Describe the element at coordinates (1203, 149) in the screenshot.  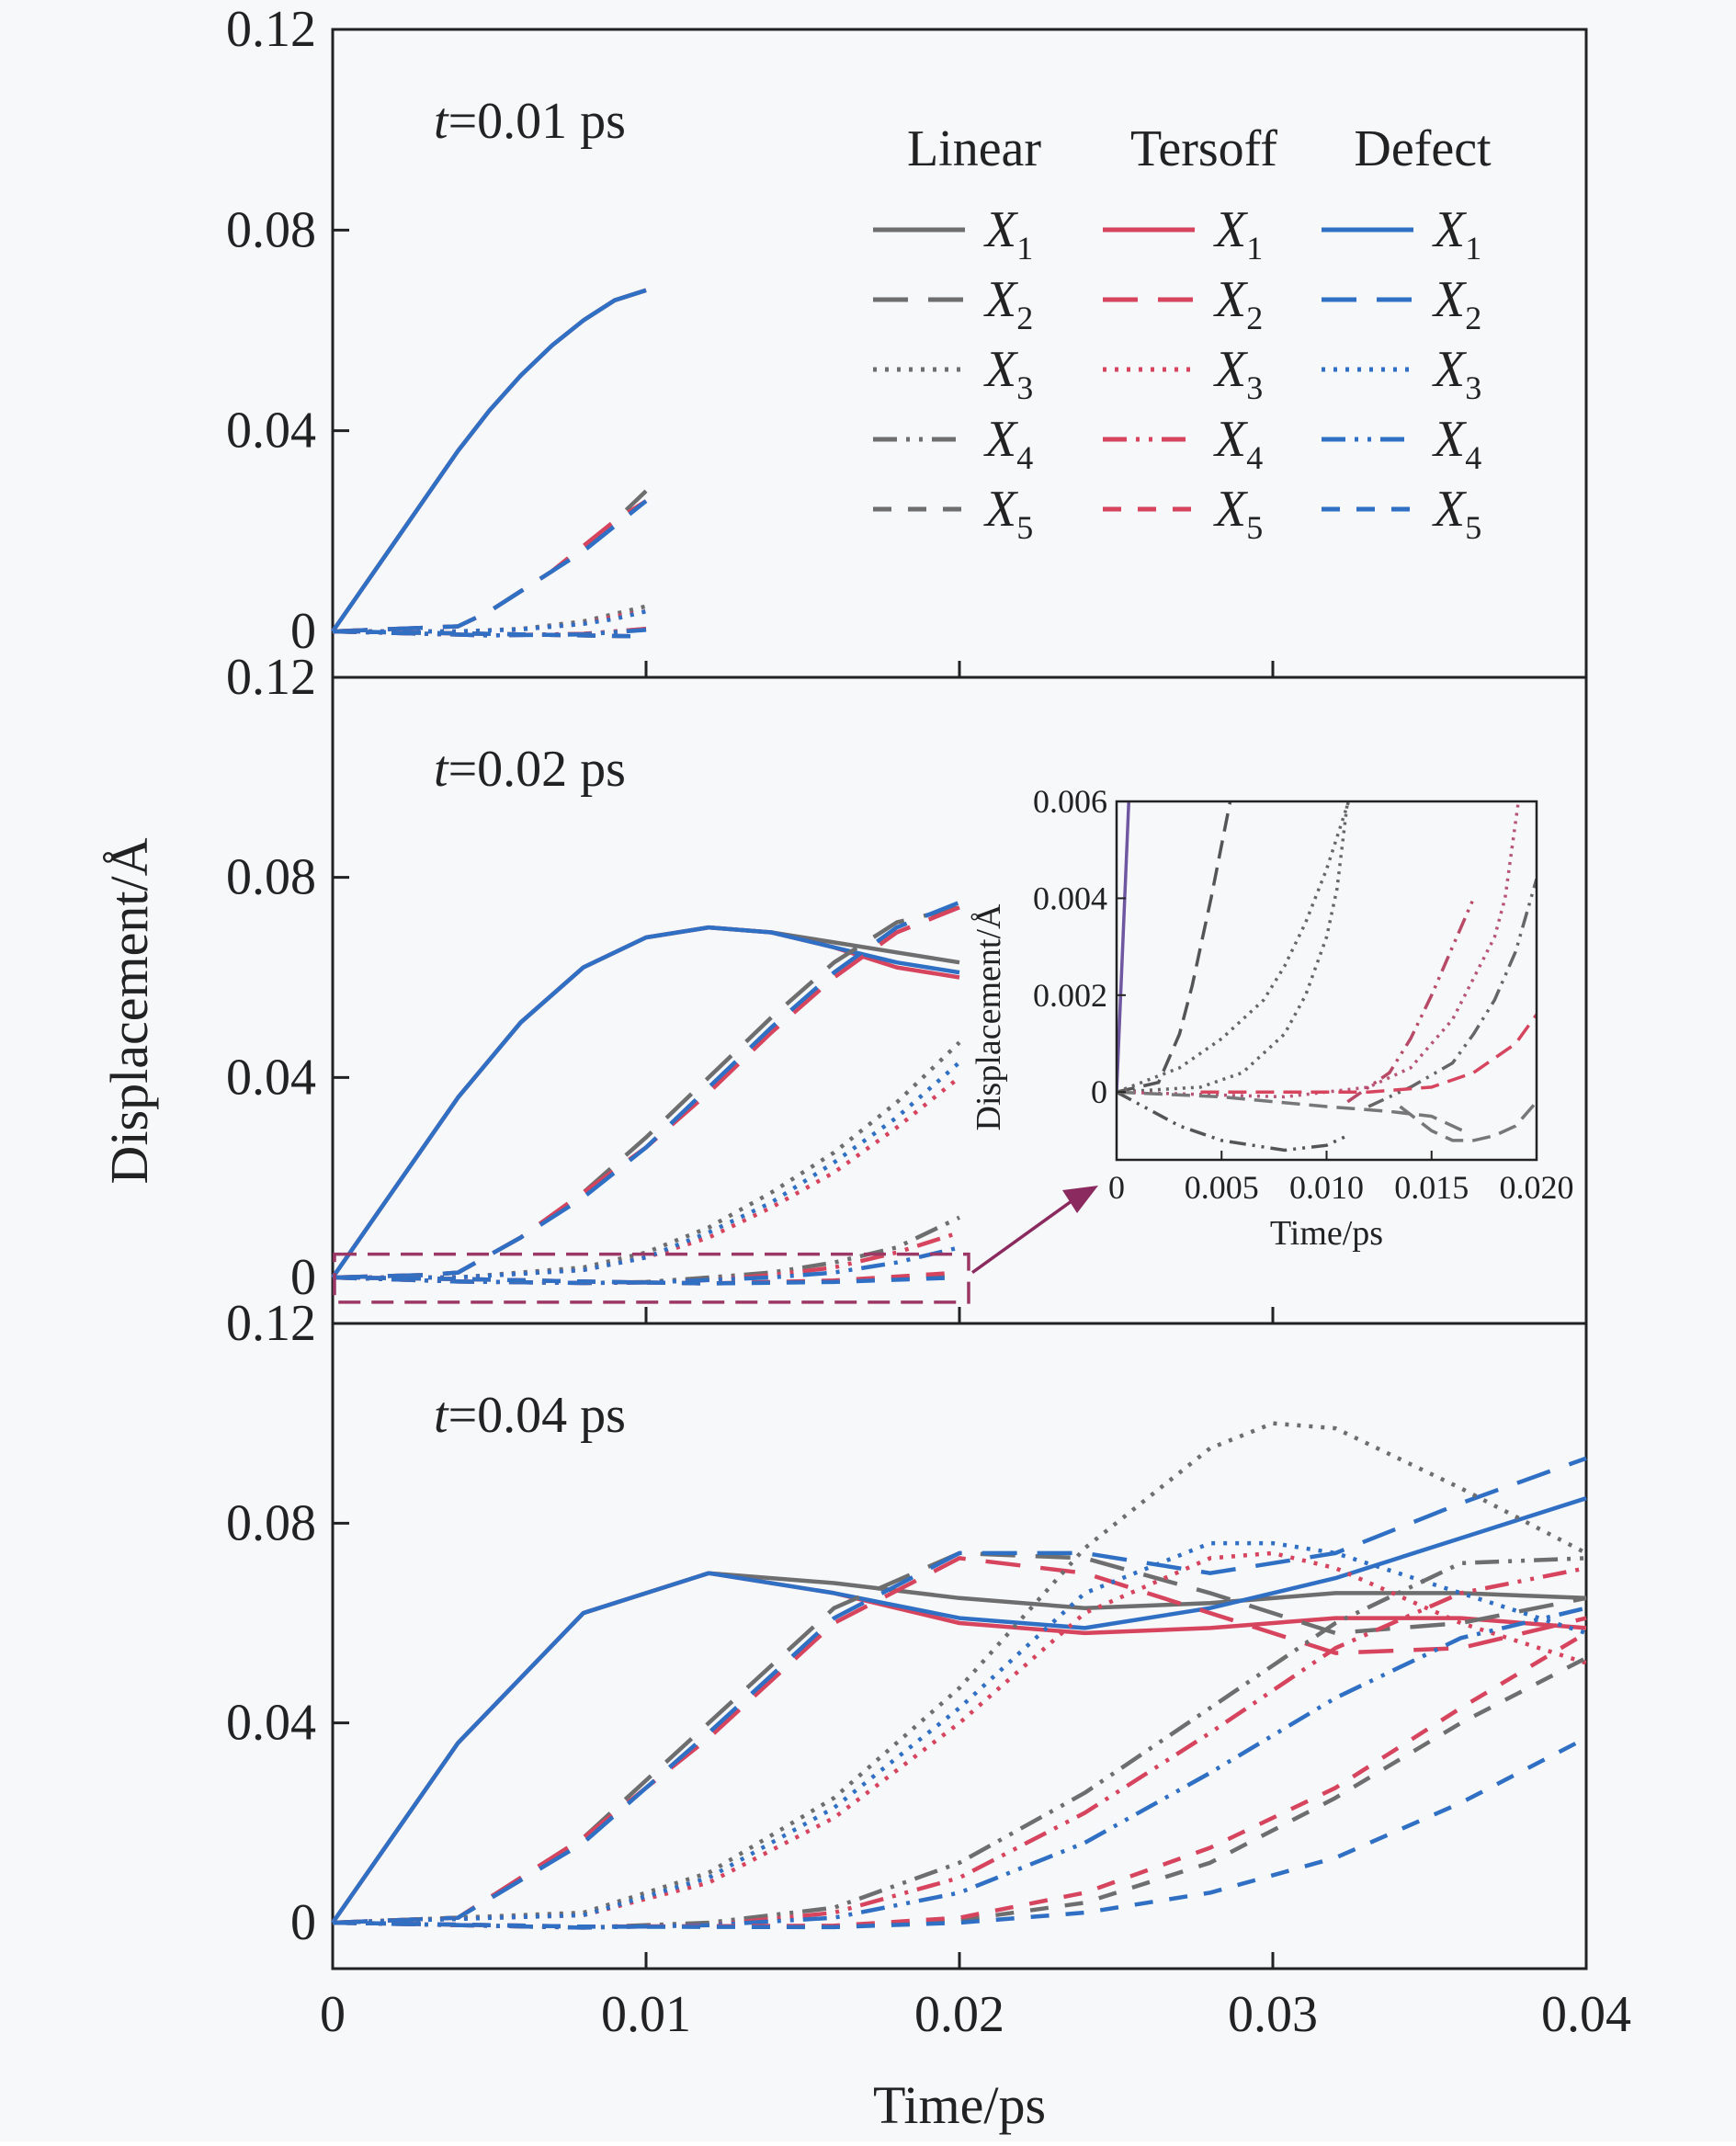
I see `legend-group-title: Tersoff` at that location.